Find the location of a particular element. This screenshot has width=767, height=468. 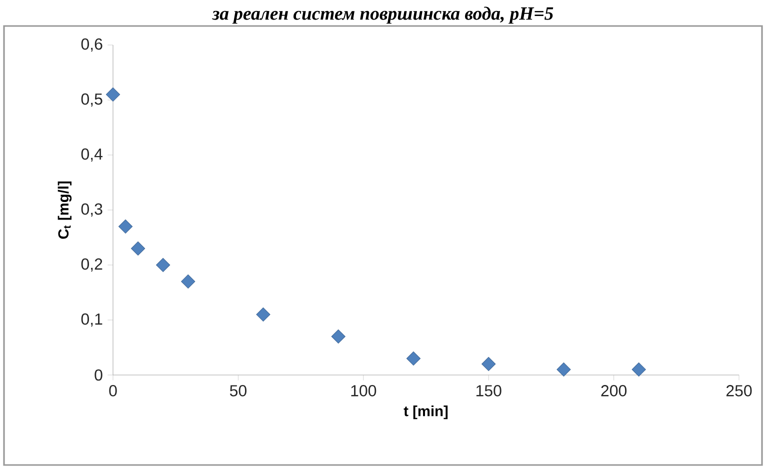

y-tick-label: 0,6 is located at coordinates (91, 45).